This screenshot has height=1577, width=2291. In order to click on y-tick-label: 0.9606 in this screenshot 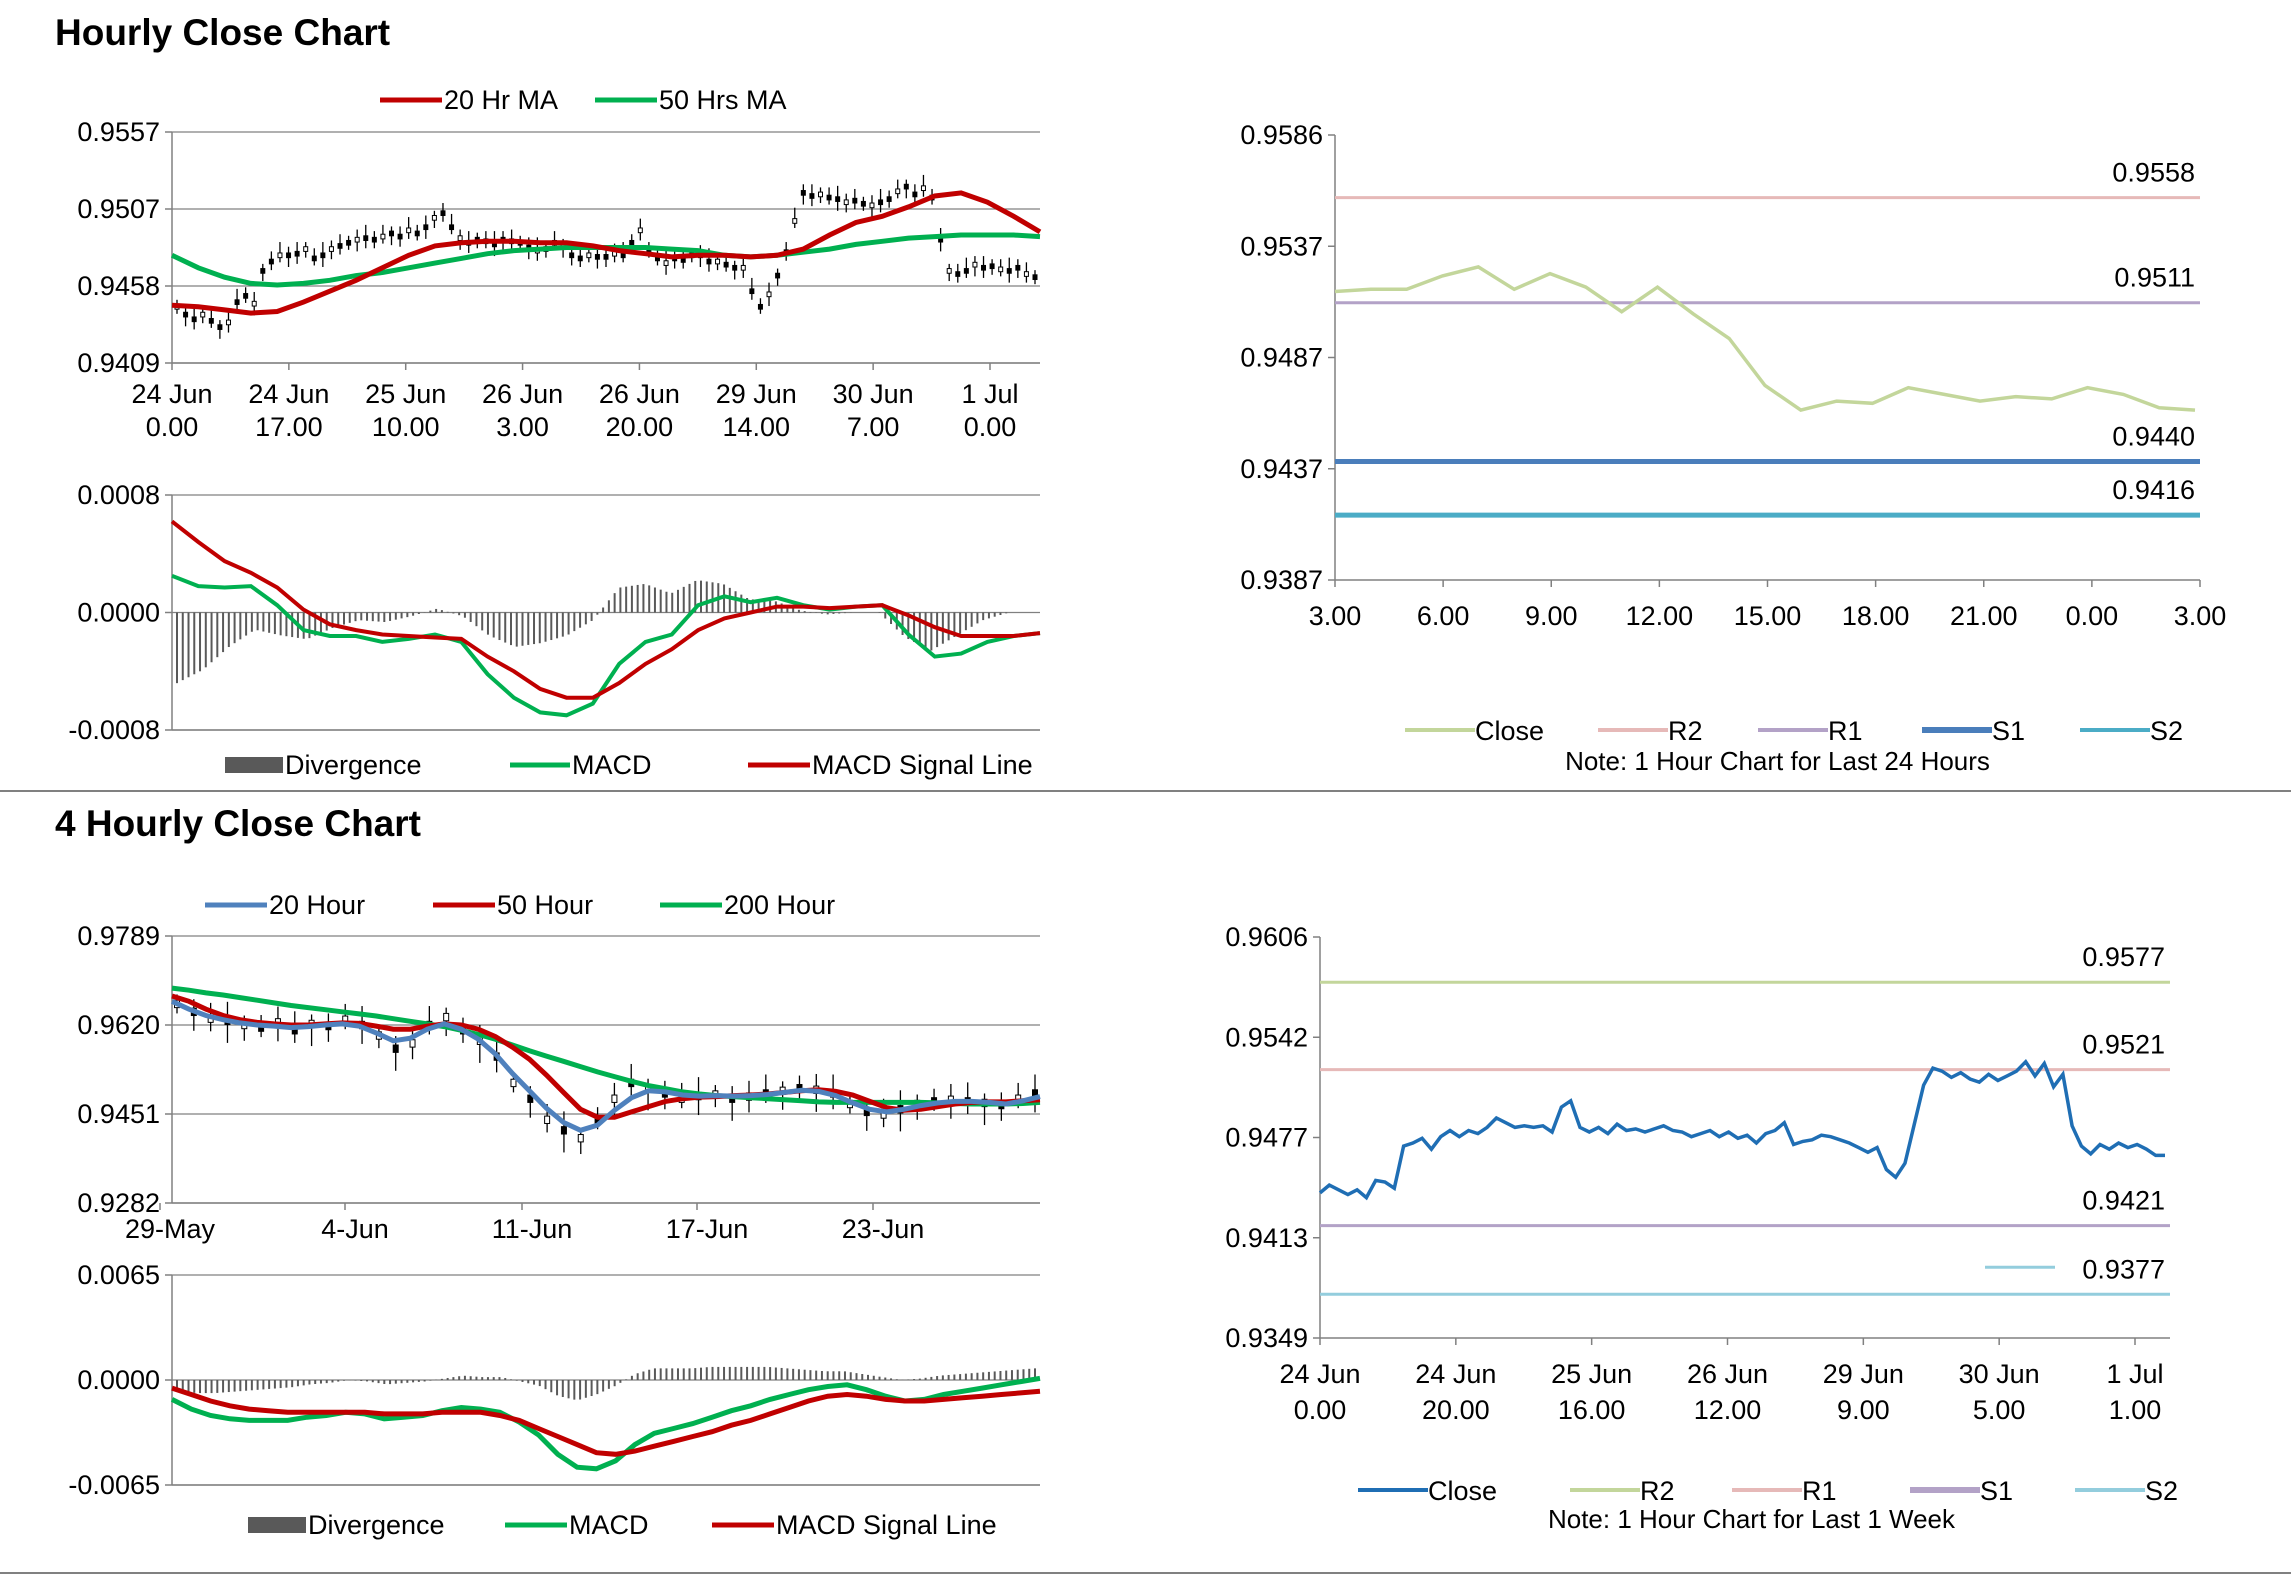, I will do `click(1266, 937)`.